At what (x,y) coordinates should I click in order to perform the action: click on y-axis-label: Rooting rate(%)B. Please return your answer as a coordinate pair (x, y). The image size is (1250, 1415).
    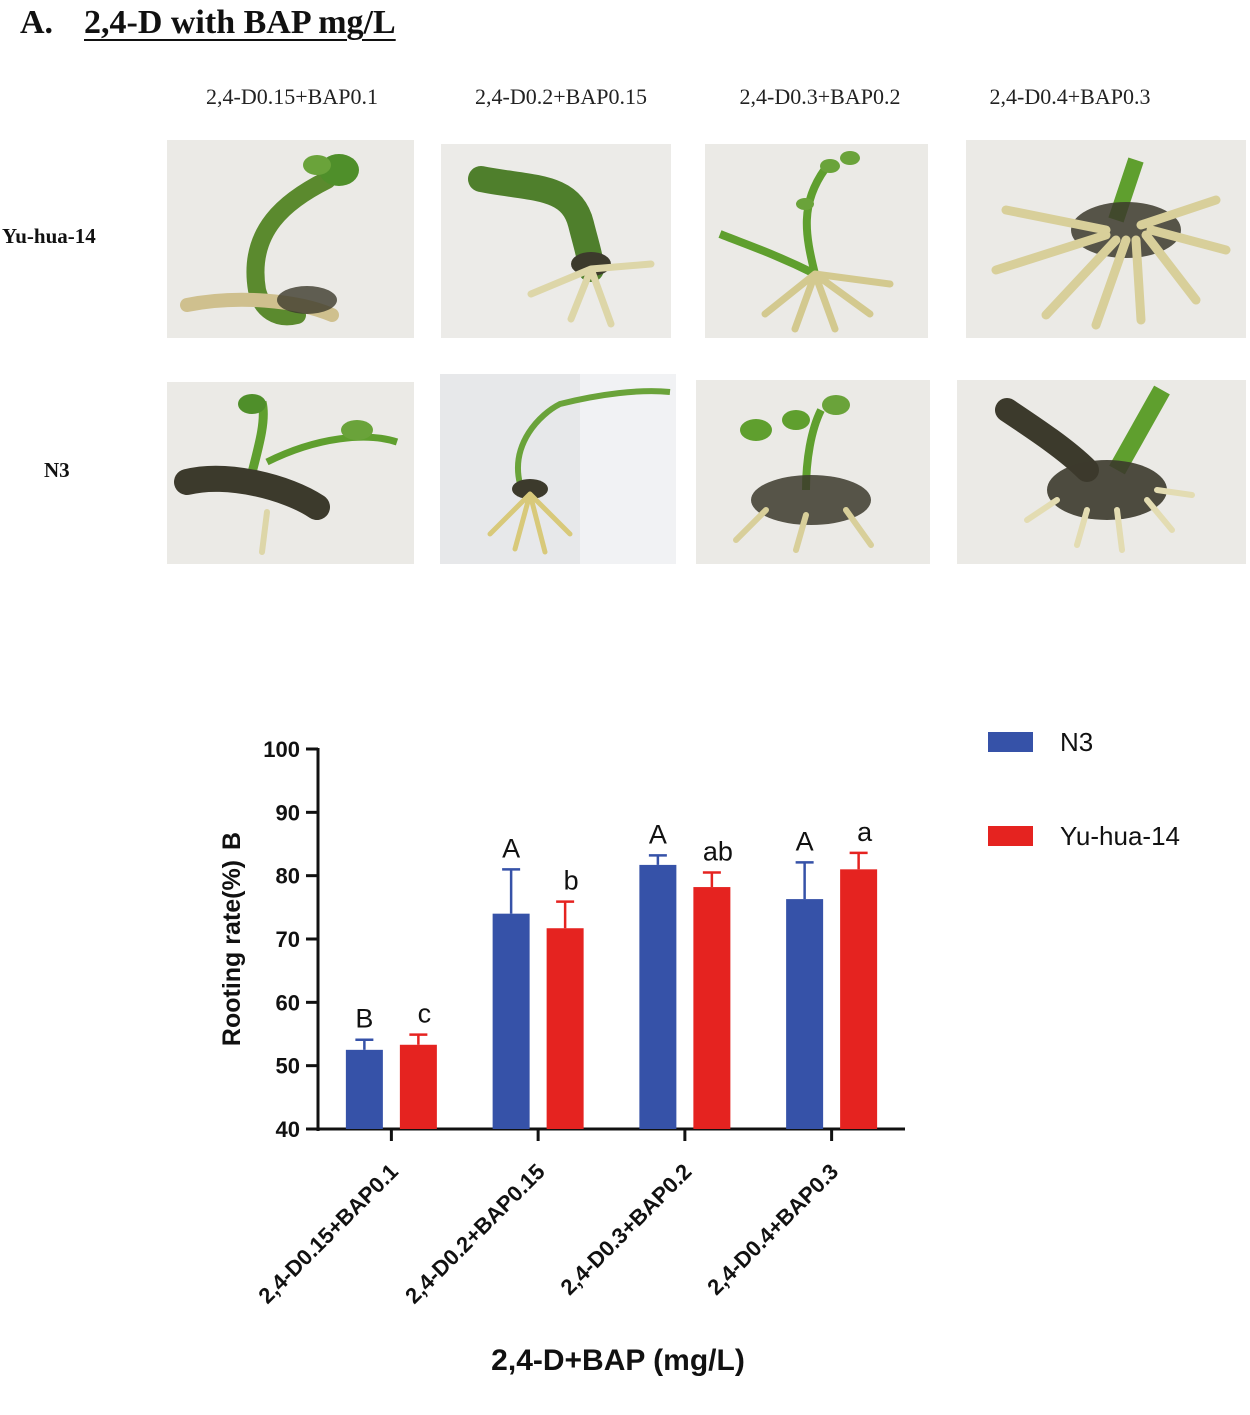
    Looking at the image, I should click on (232, 939).